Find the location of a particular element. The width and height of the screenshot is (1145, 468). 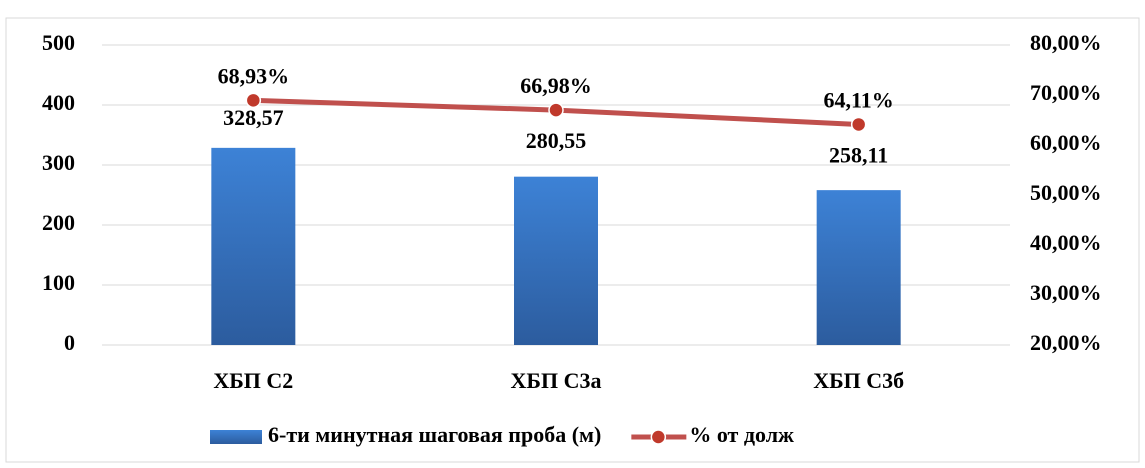

data-label: 280,55 is located at coordinates (556, 140).